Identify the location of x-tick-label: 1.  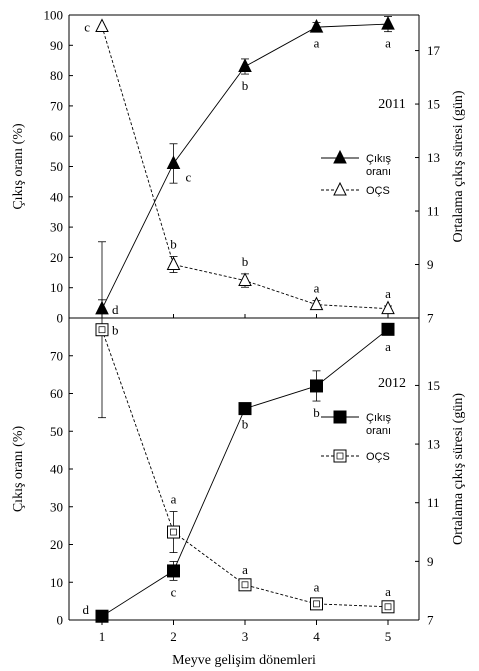
(102, 636).